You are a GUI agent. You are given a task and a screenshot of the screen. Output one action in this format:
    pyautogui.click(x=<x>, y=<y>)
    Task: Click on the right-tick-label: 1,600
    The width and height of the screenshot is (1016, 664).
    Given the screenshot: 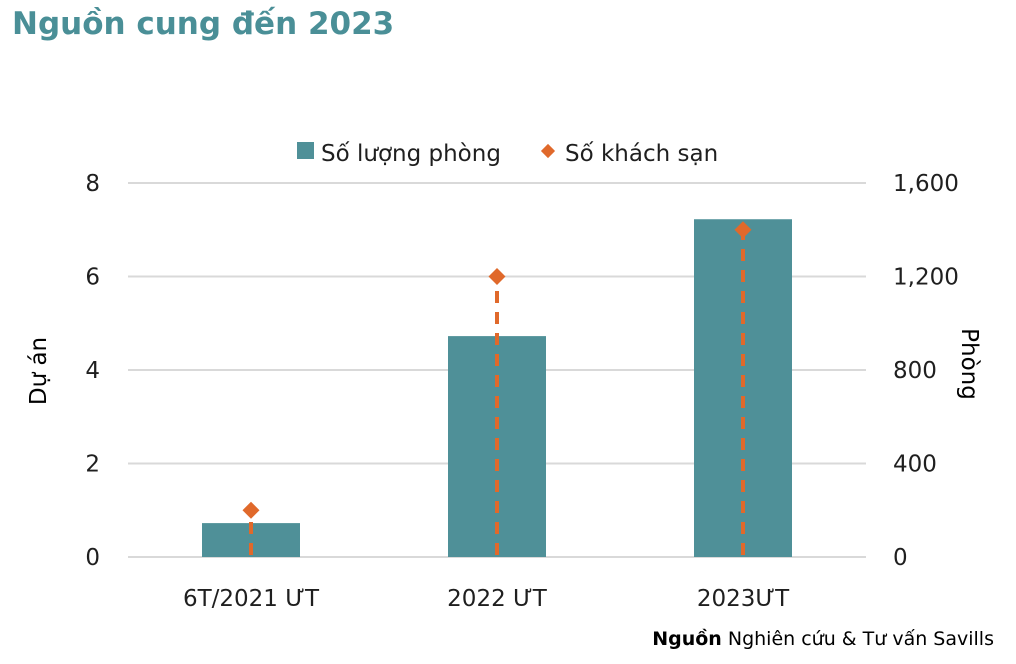 What is the action you would take?
    pyautogui.click(x=926, y=184)
    